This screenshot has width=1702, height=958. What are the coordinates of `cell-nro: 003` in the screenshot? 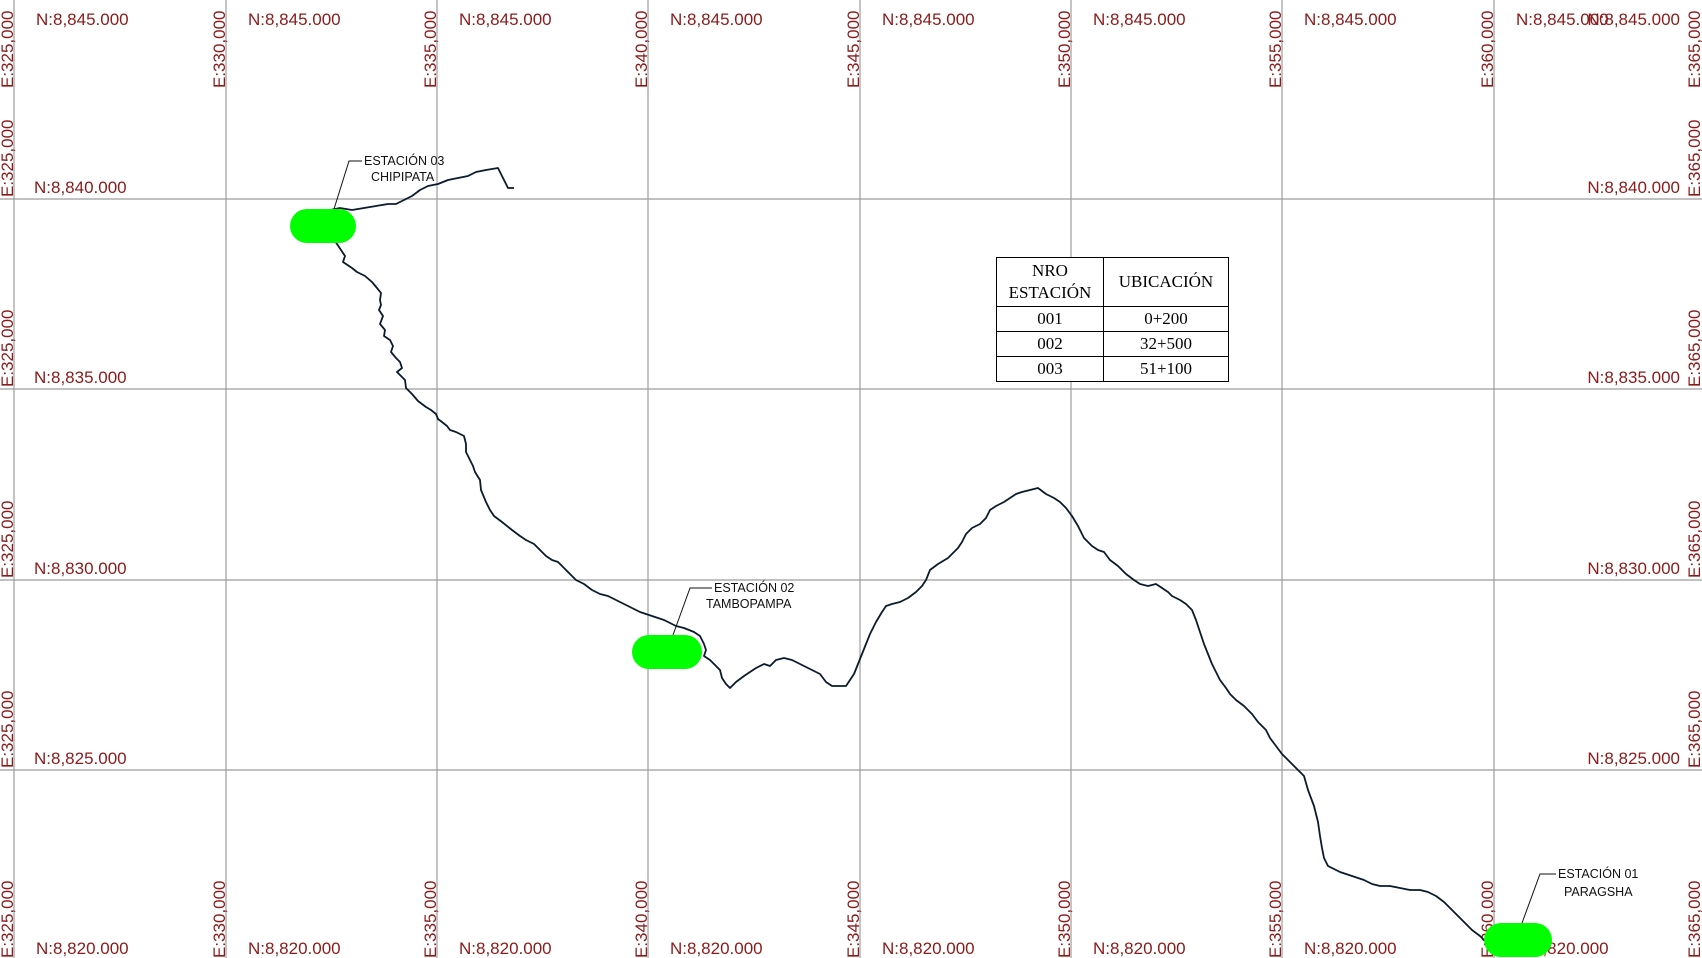 It's located at (1050, 369).